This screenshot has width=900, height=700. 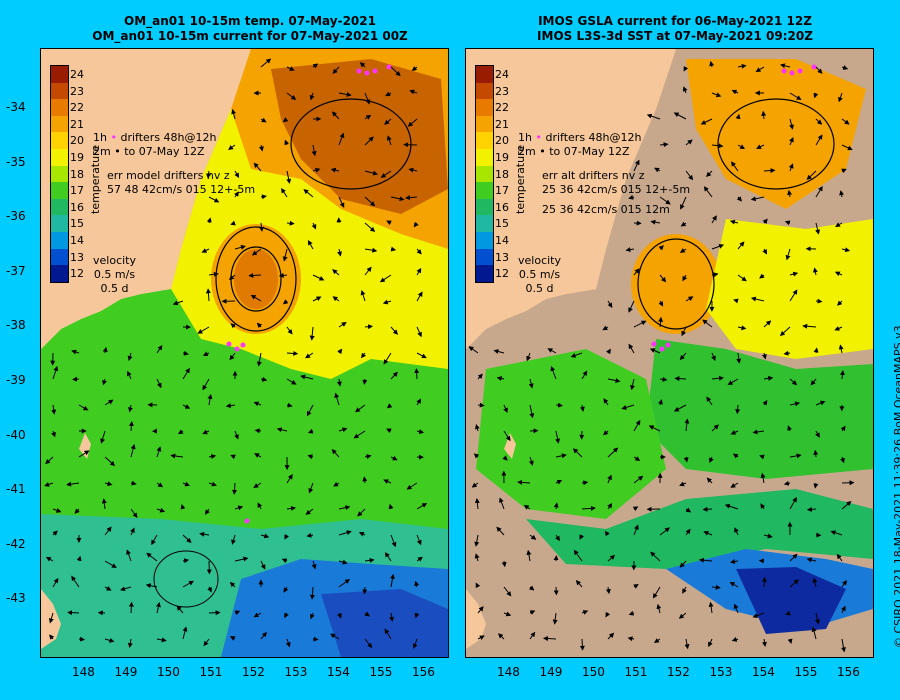 What do you see at coordinates (16, 270) in the screenshot?
I see `latitude-tick-label: -37` at bounding box center [16, 270].